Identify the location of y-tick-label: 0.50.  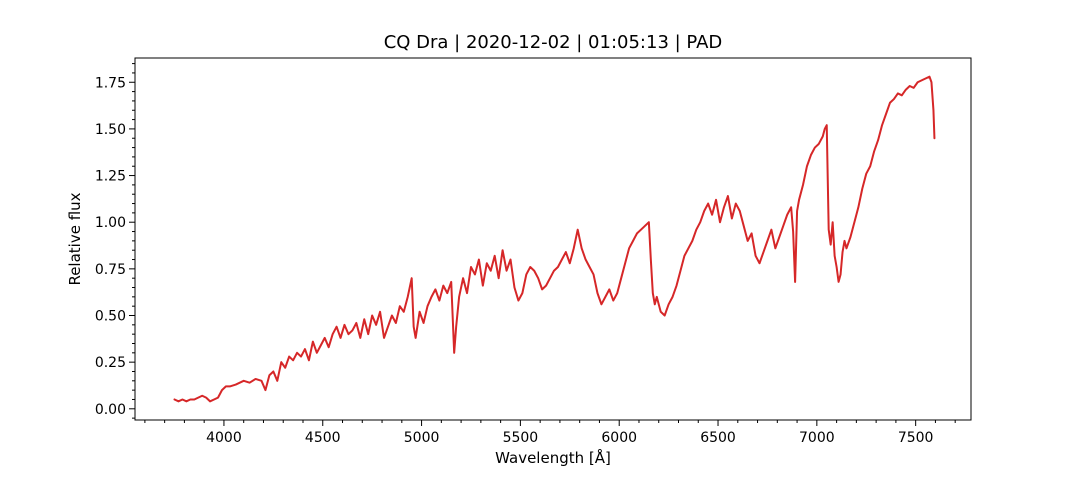
(110, 317).